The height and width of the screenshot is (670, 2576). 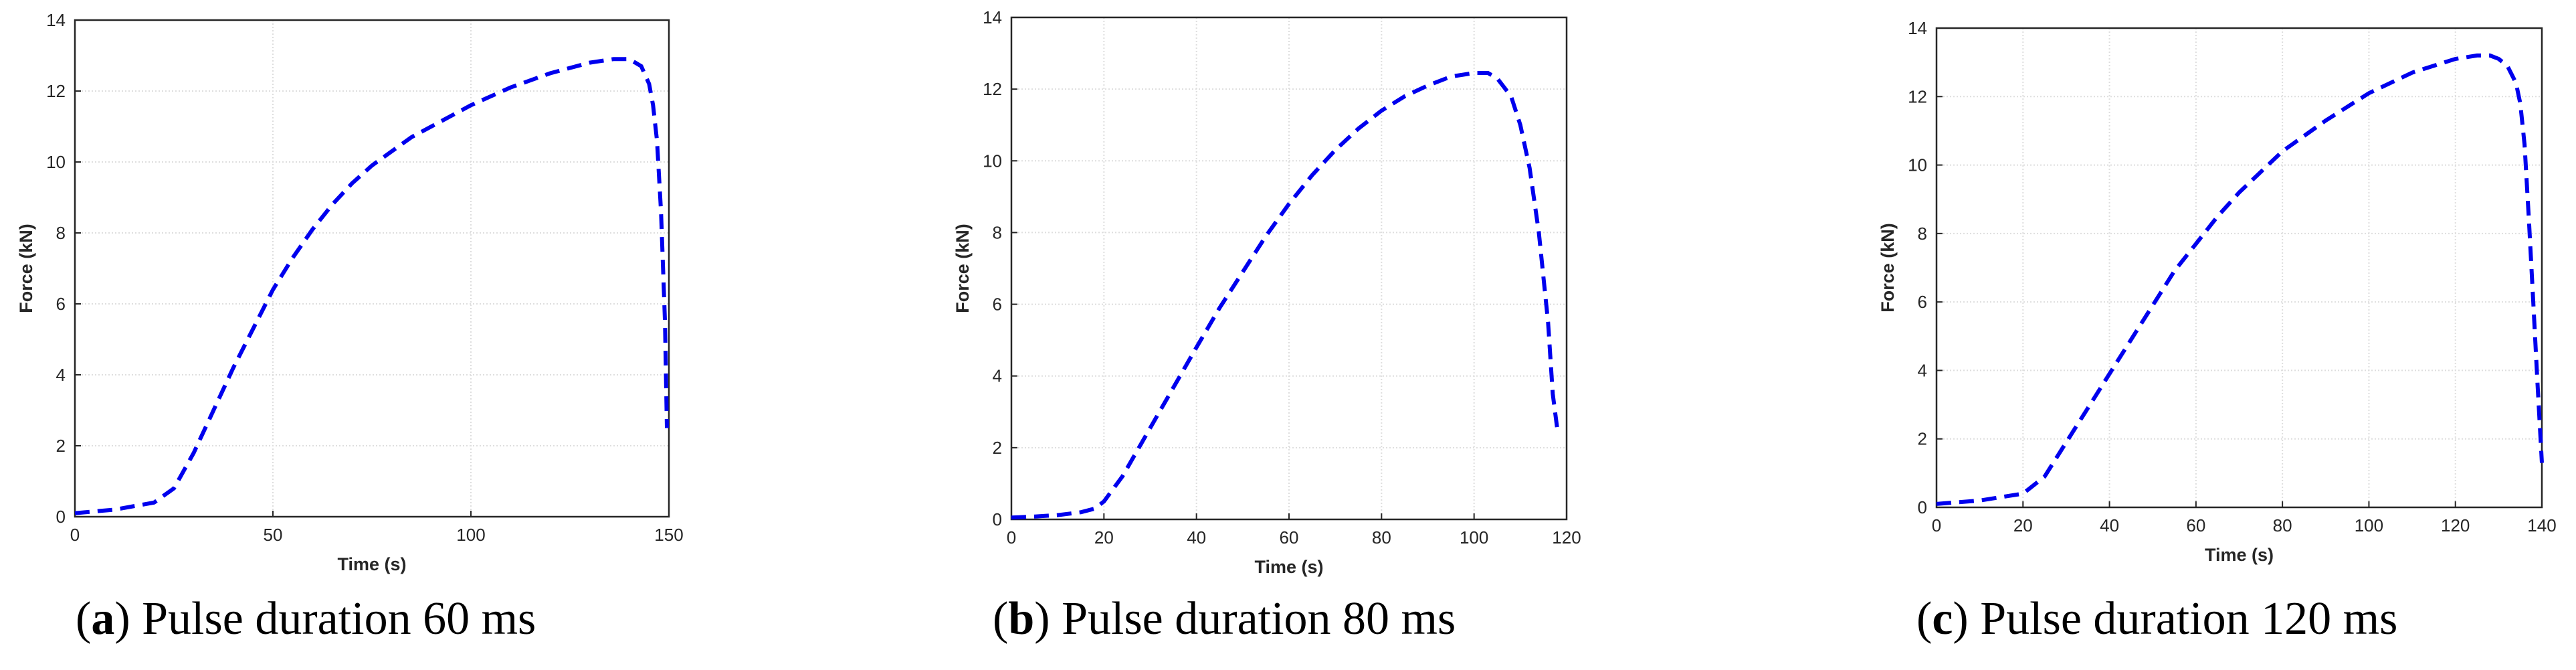 What do you see at coordinates (1289, 537) in the screenshot?
I see `x-tick-label-b-3: 60` at bounding box center [1289, 537].